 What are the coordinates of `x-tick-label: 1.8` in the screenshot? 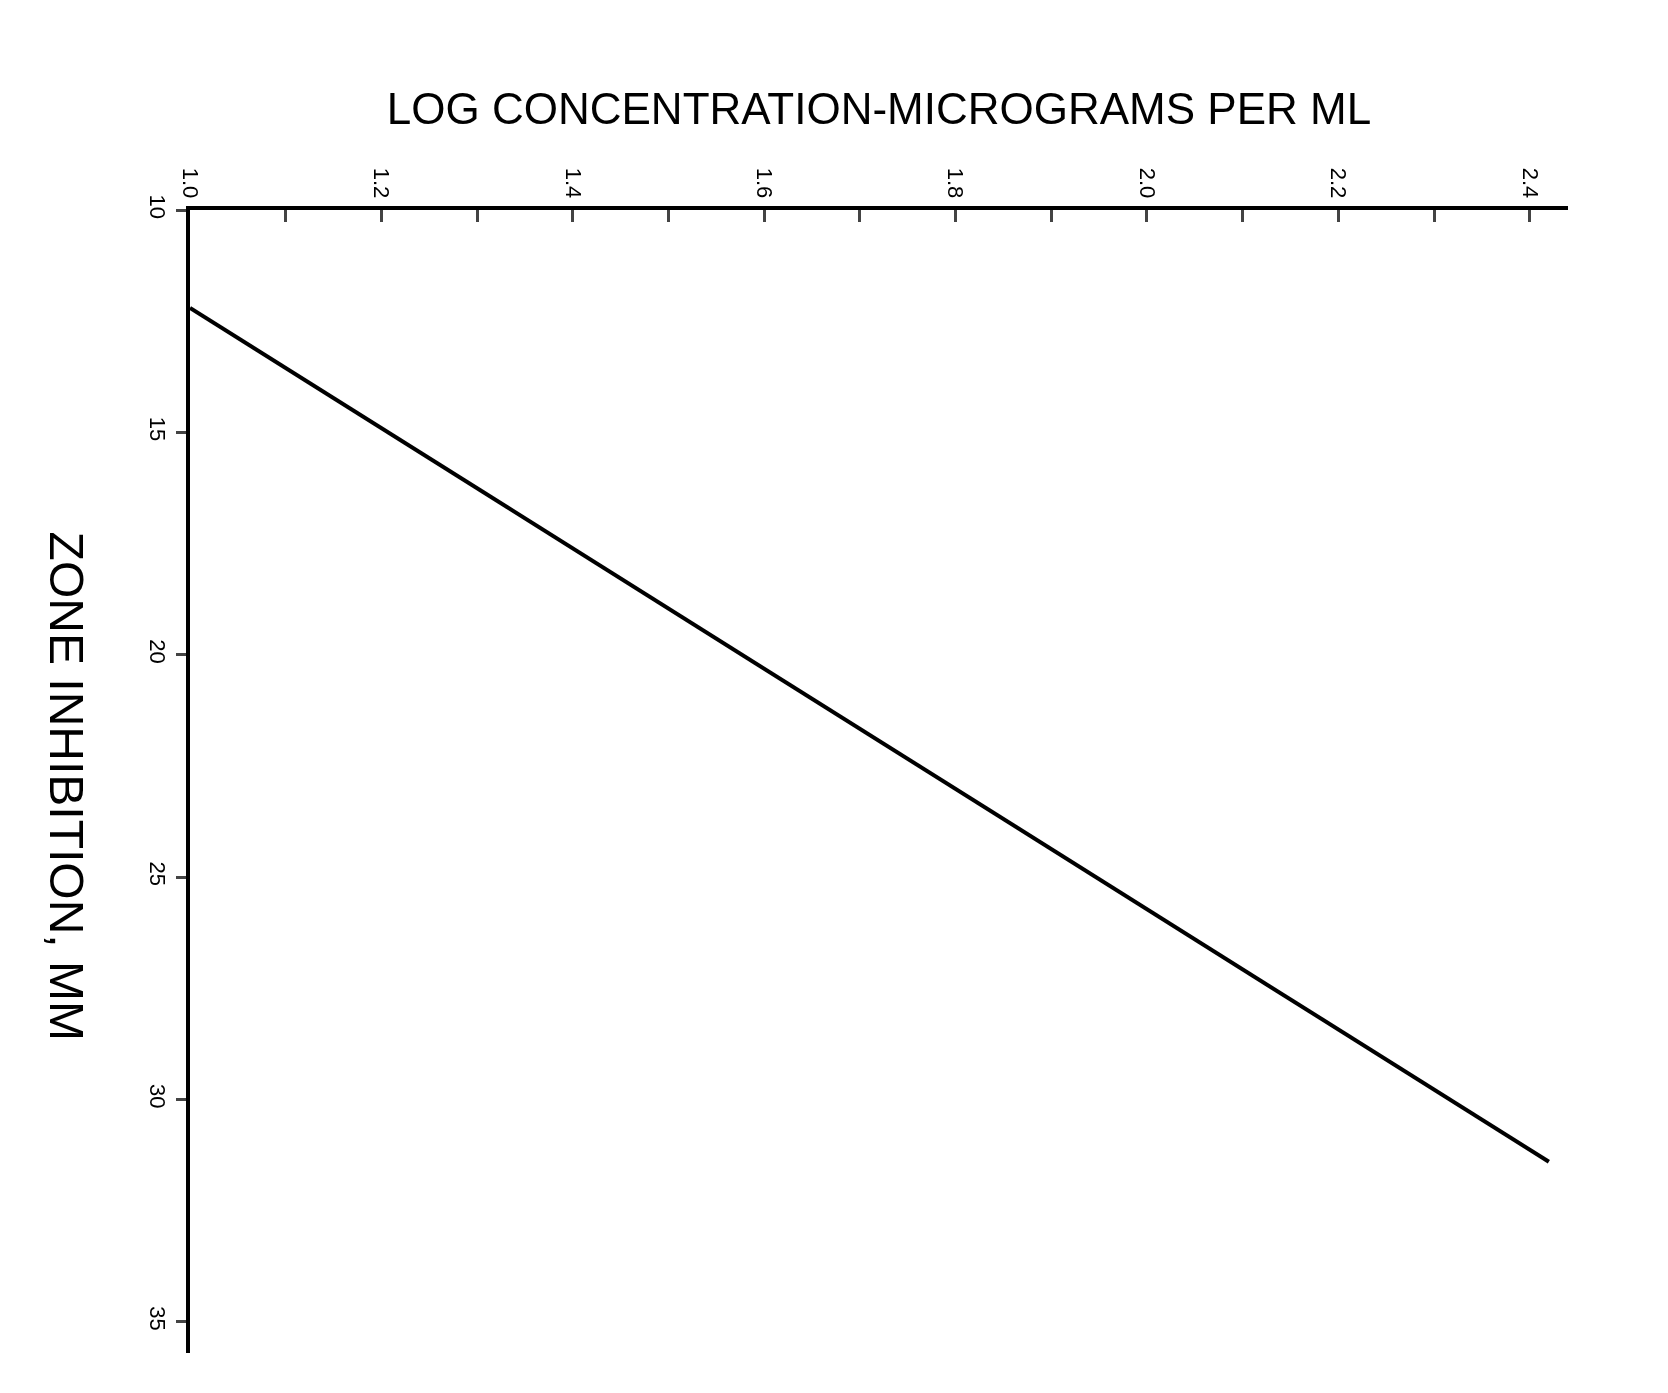 It's located at (956, 183).